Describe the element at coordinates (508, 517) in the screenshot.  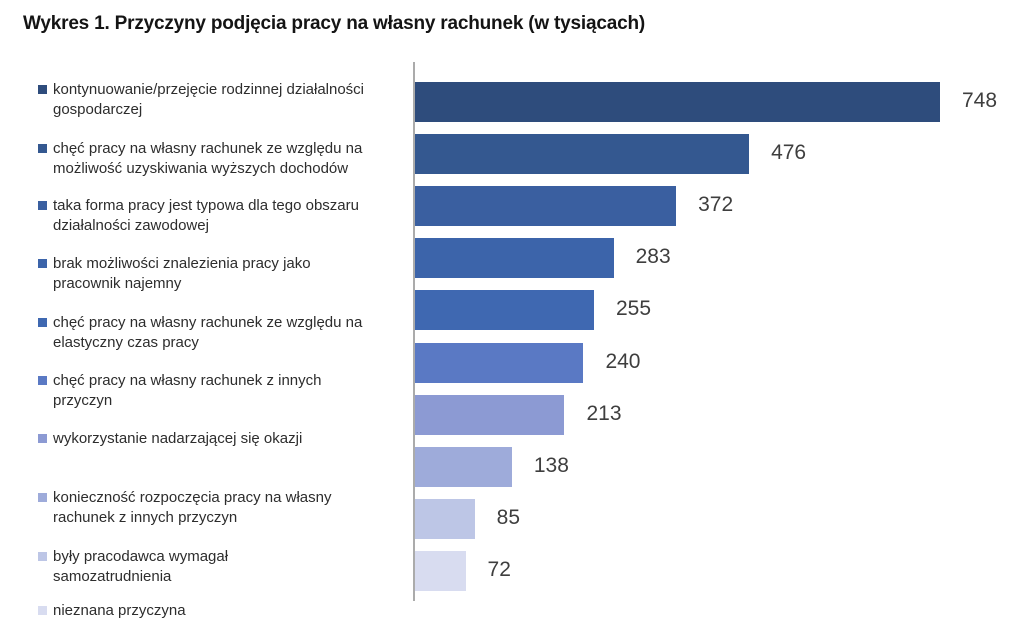
I see `bar-value-label: 85` at that location.